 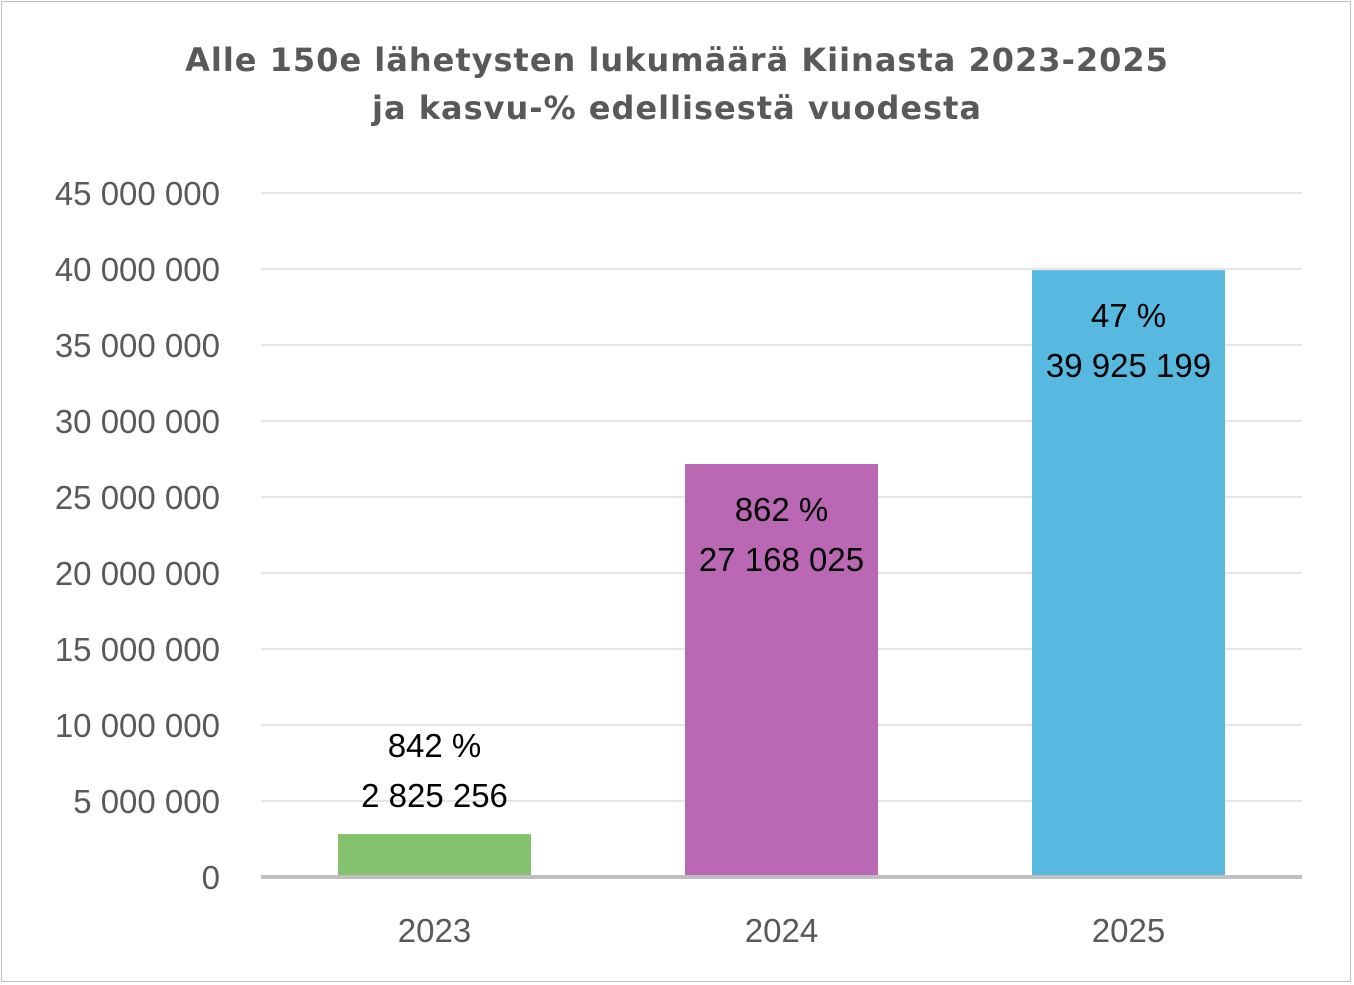 What do you see at coordinates (137, 345) in the screenshot?
I see `y-tick-label: 35 000 000` at bounding box center [137, 345].